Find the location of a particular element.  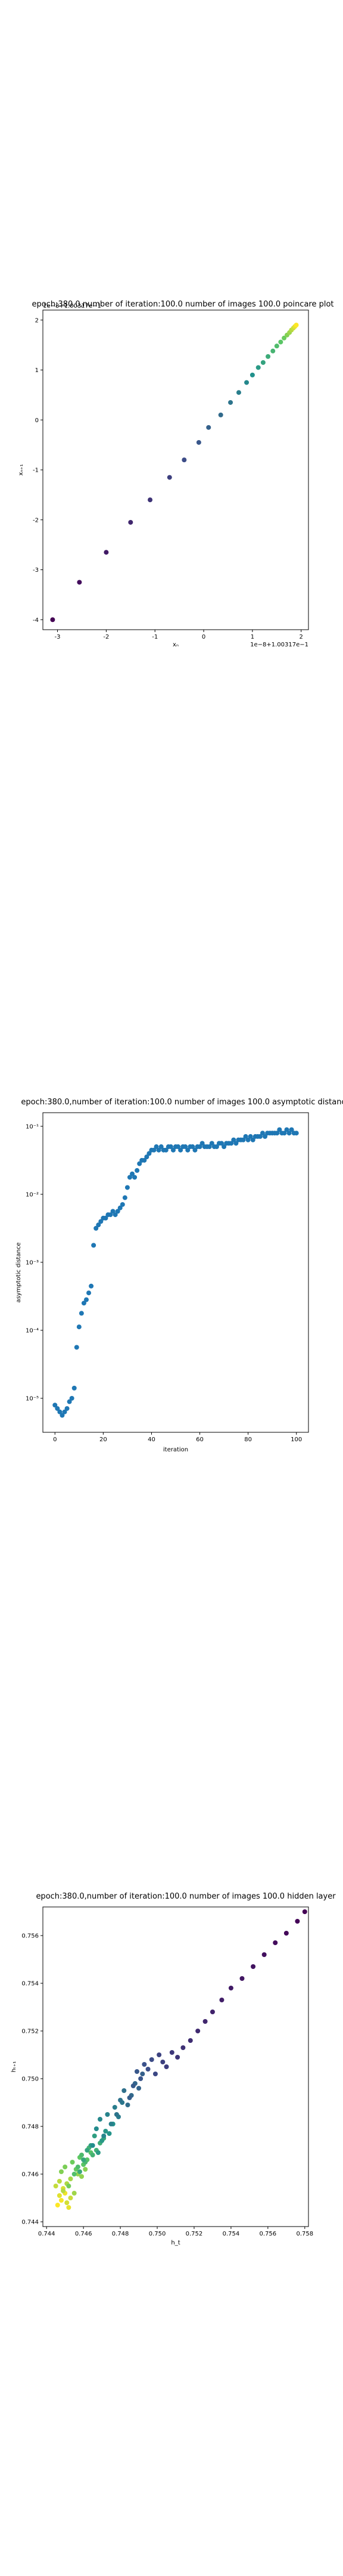

y-tick-label: 10⁻⁴ is located at coordinates (33, 1330).